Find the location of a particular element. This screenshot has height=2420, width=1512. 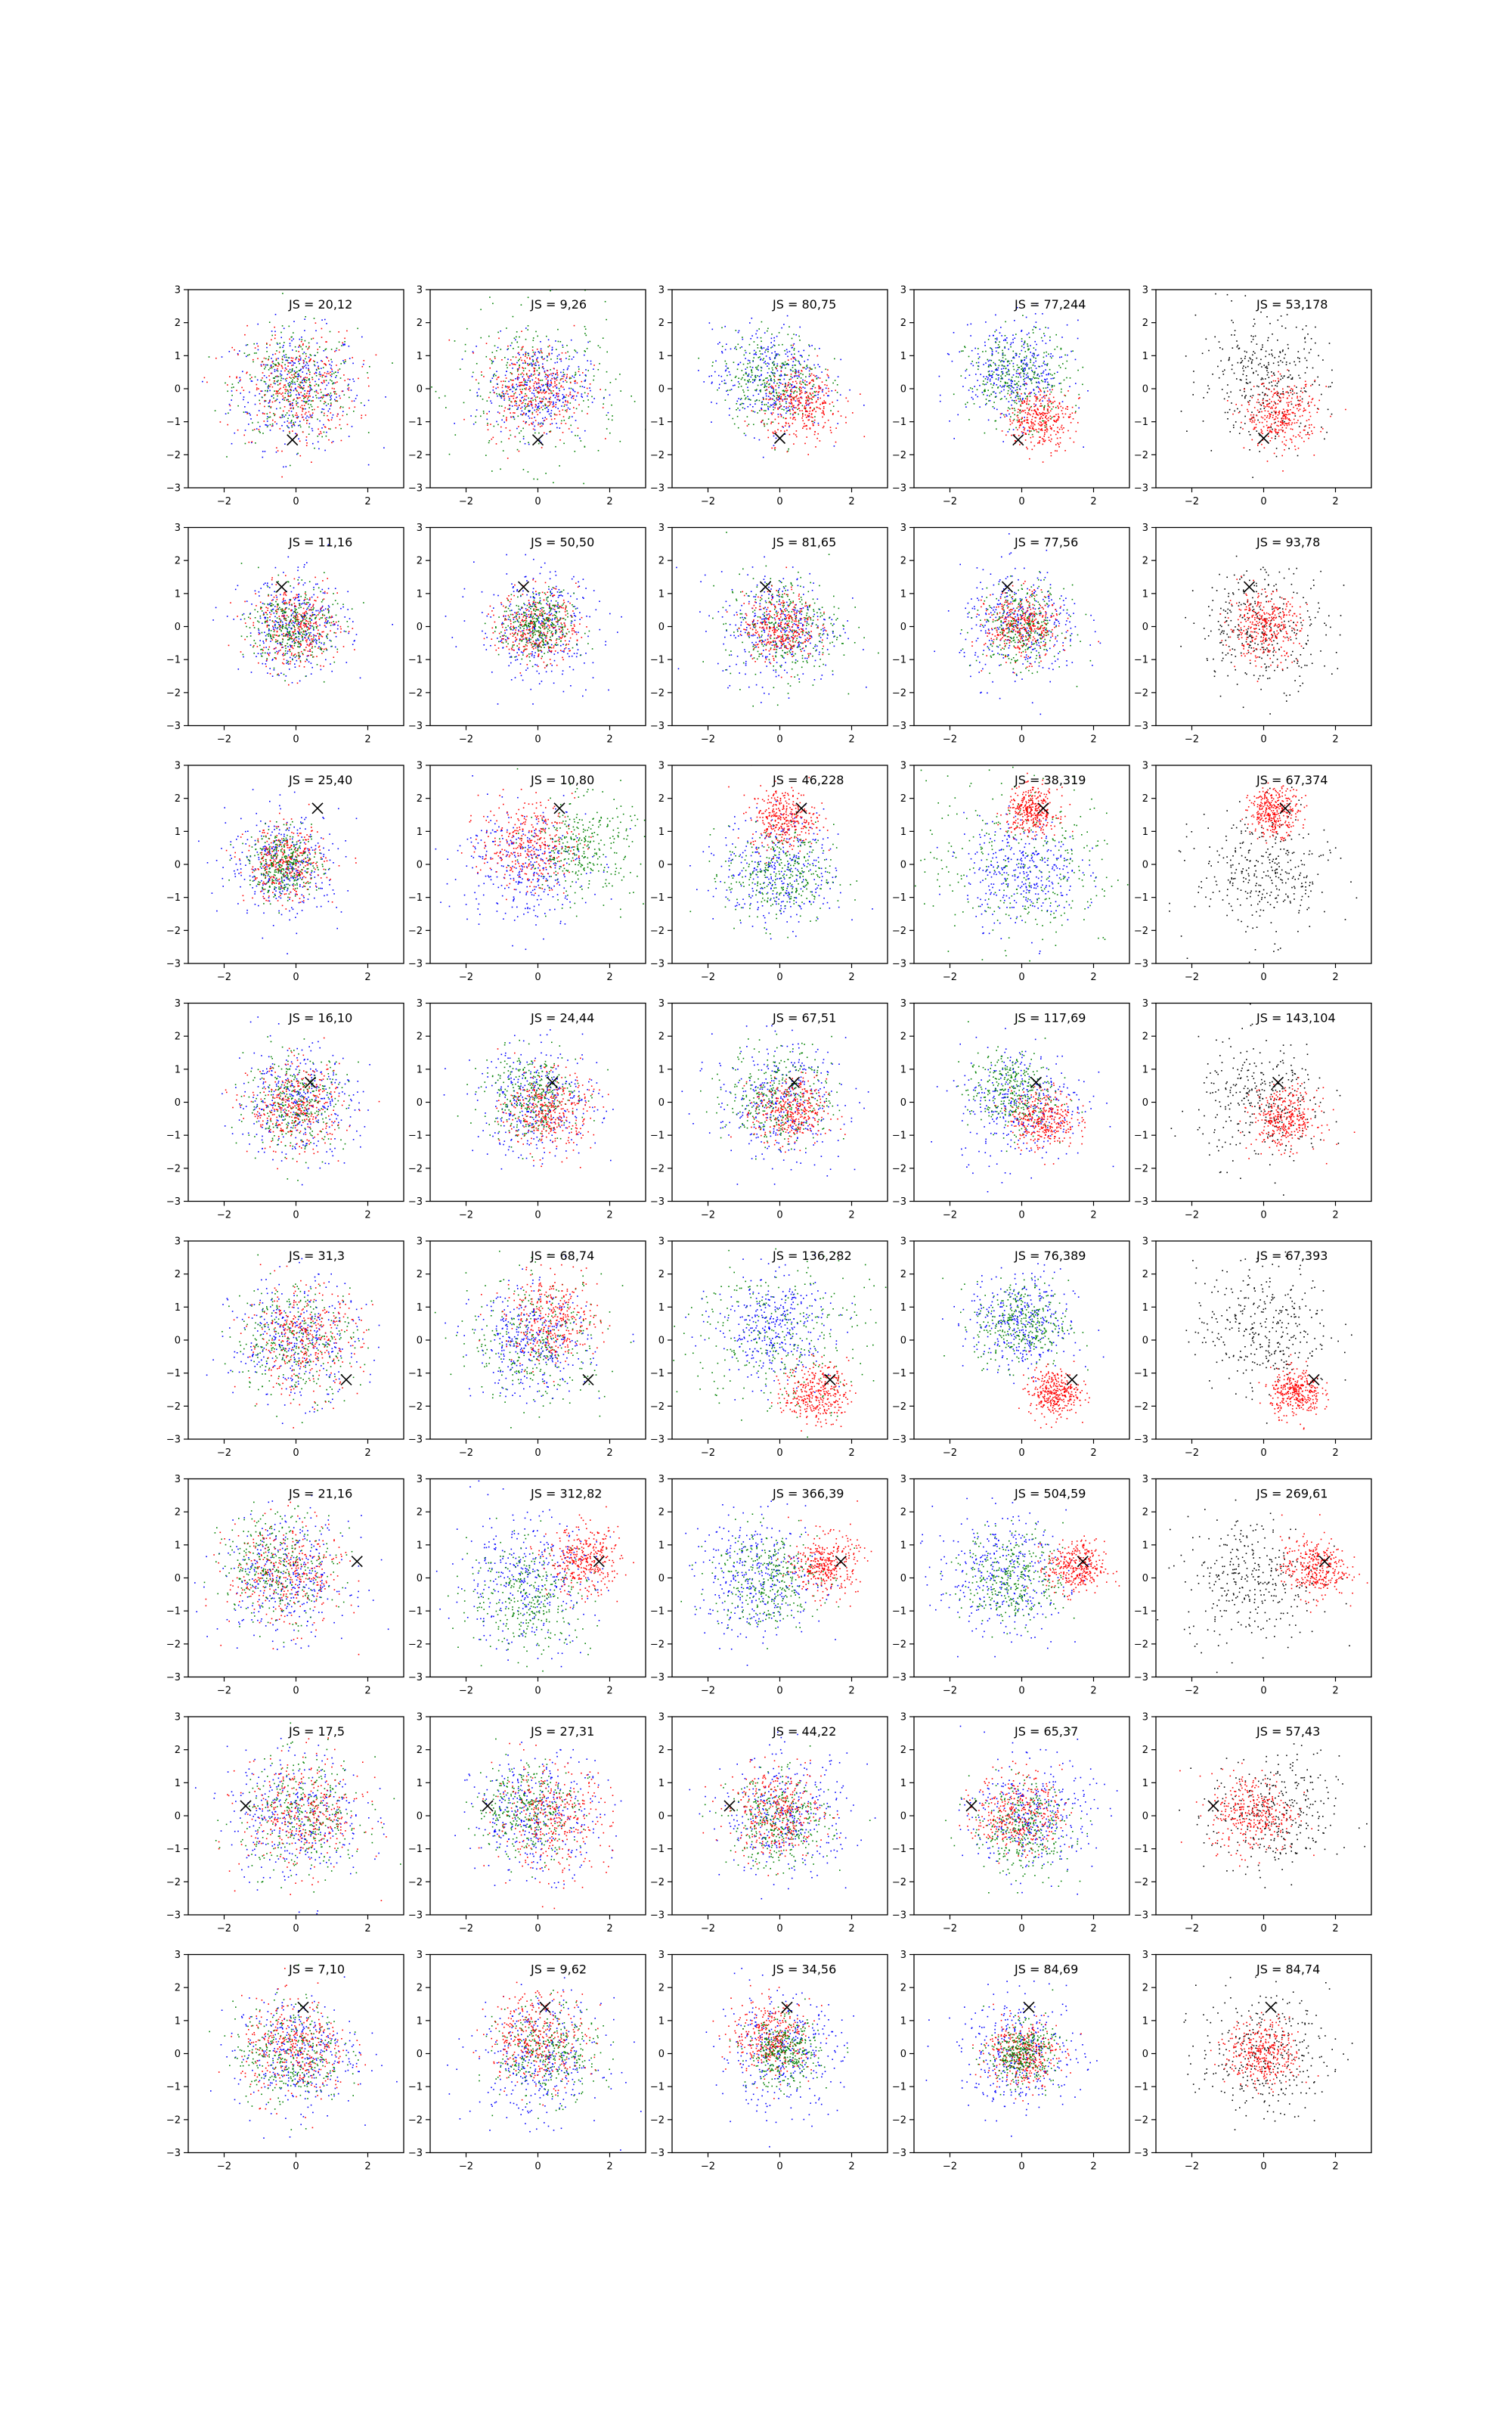

series-blue is located at coordinates (532, 386).